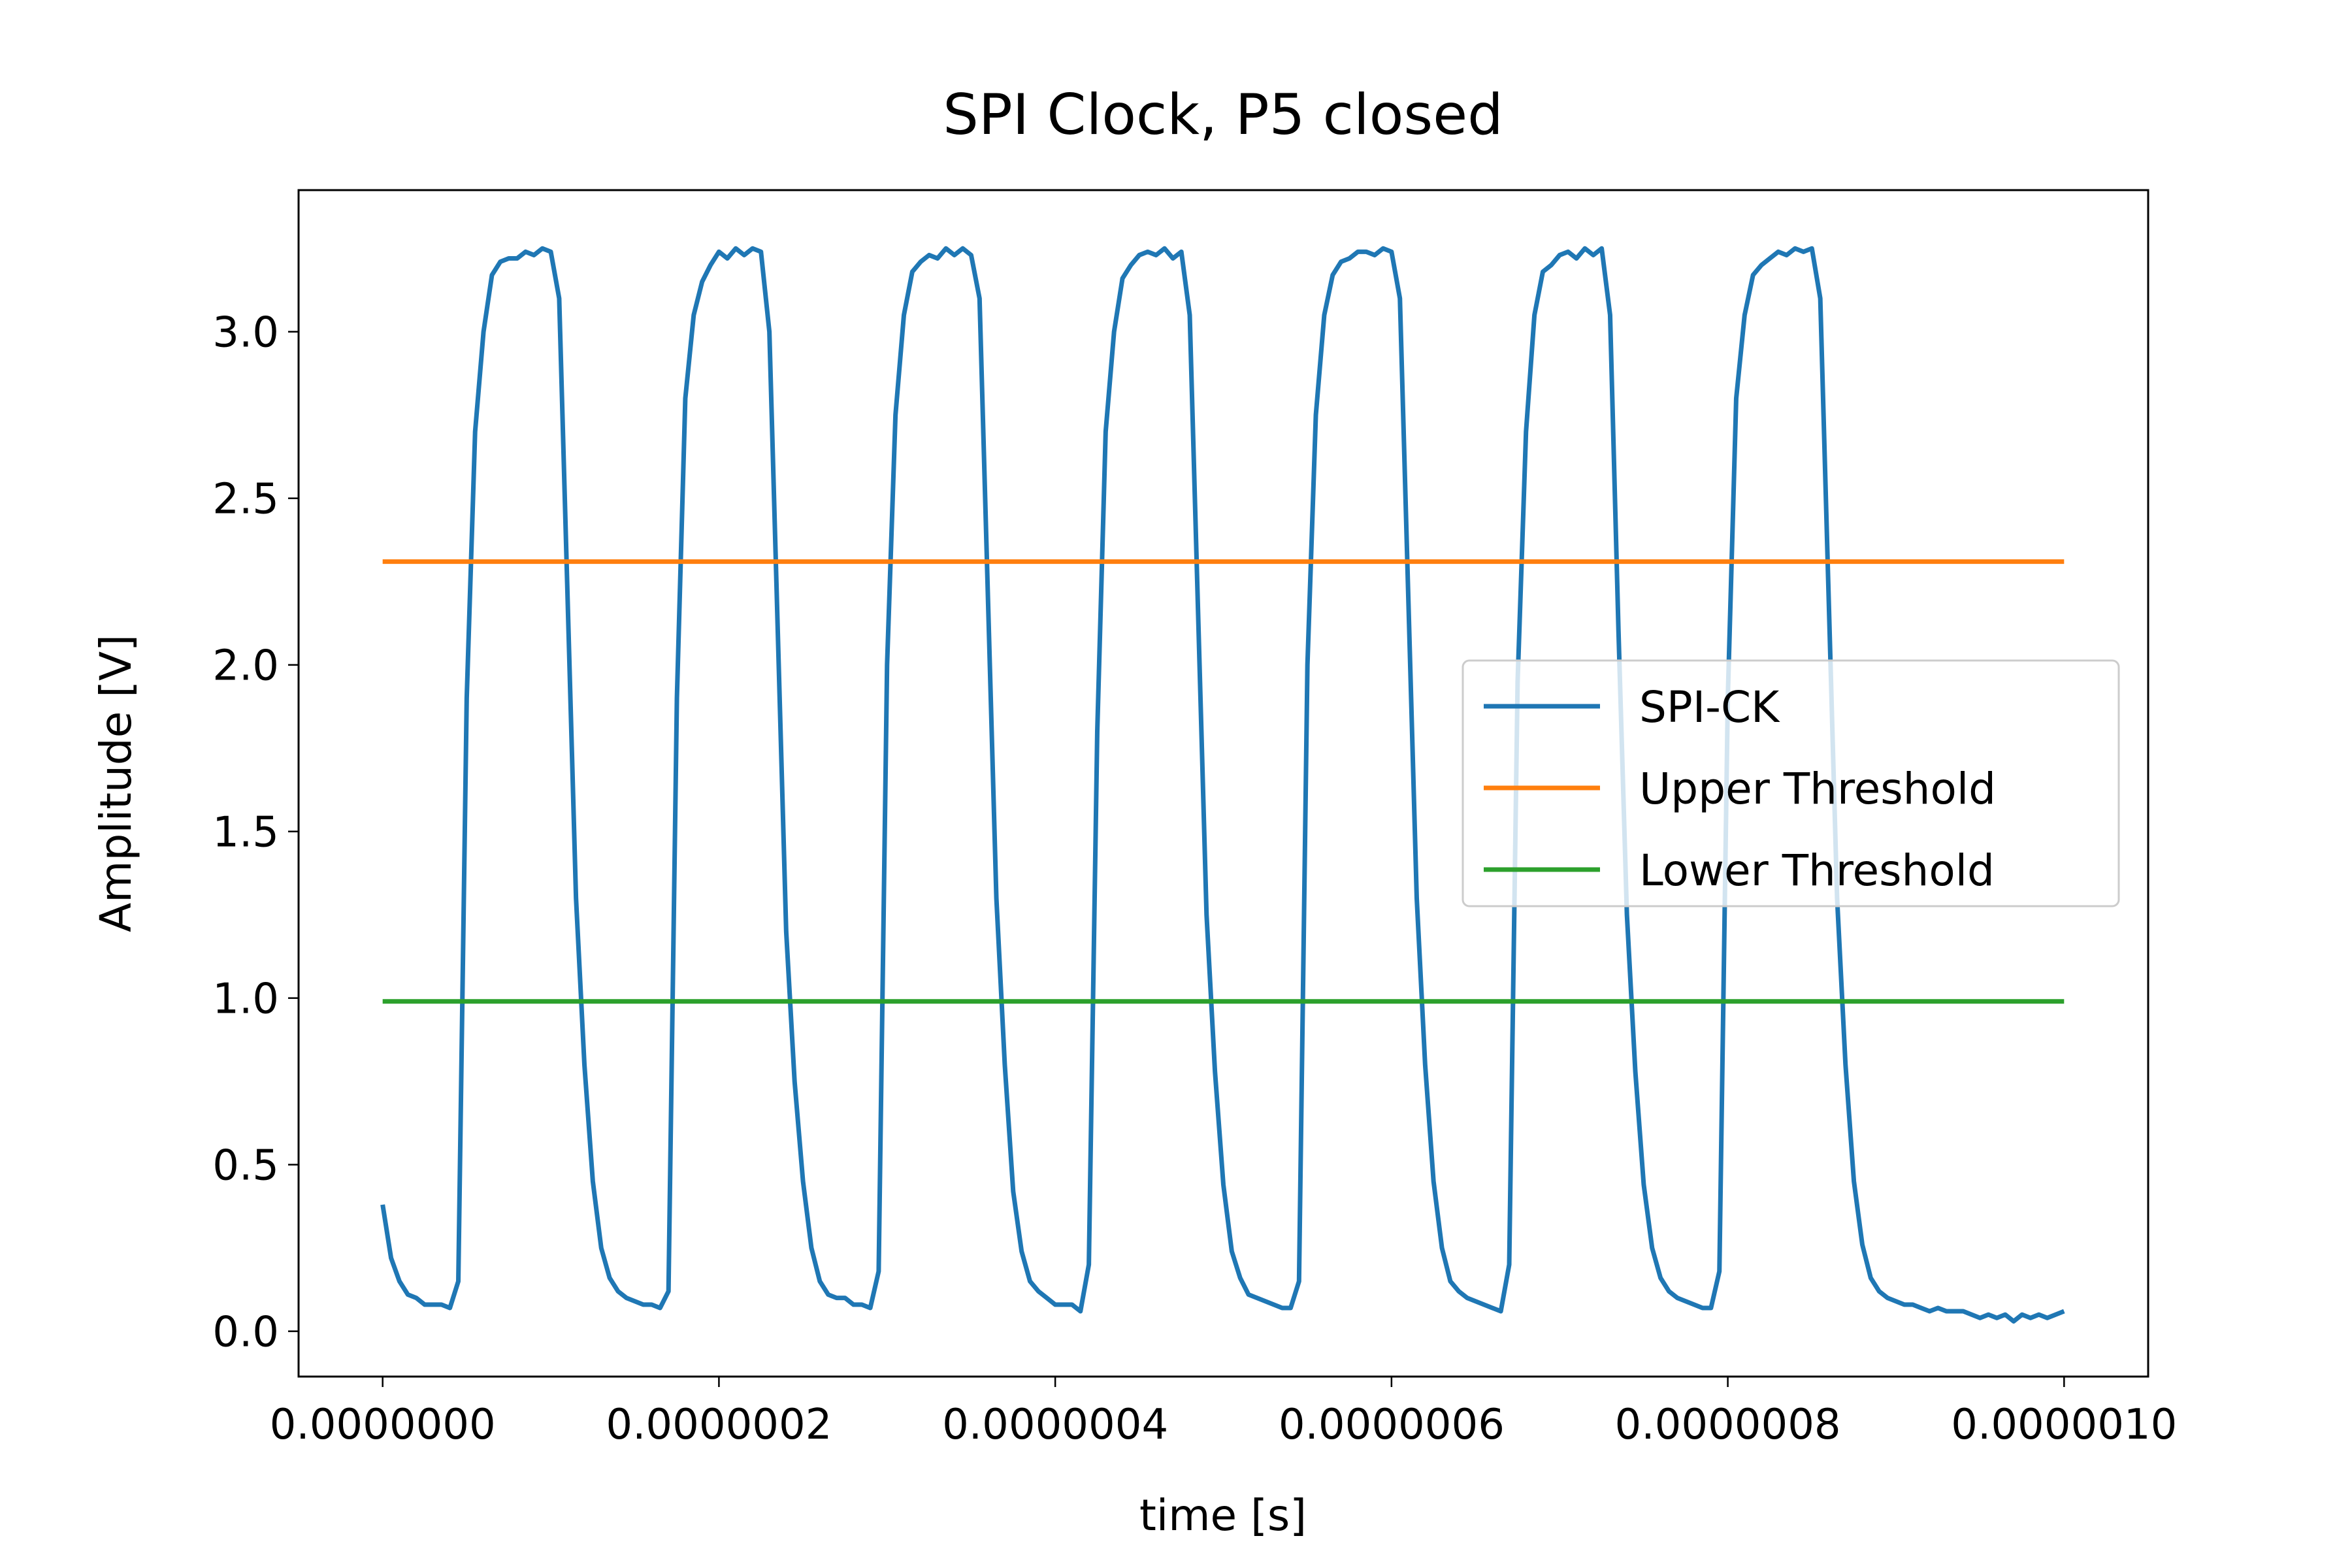 This screenshot has width=2352, height=1568. I want to click on legend-label: Lower Threshold, so click(1817, 870).